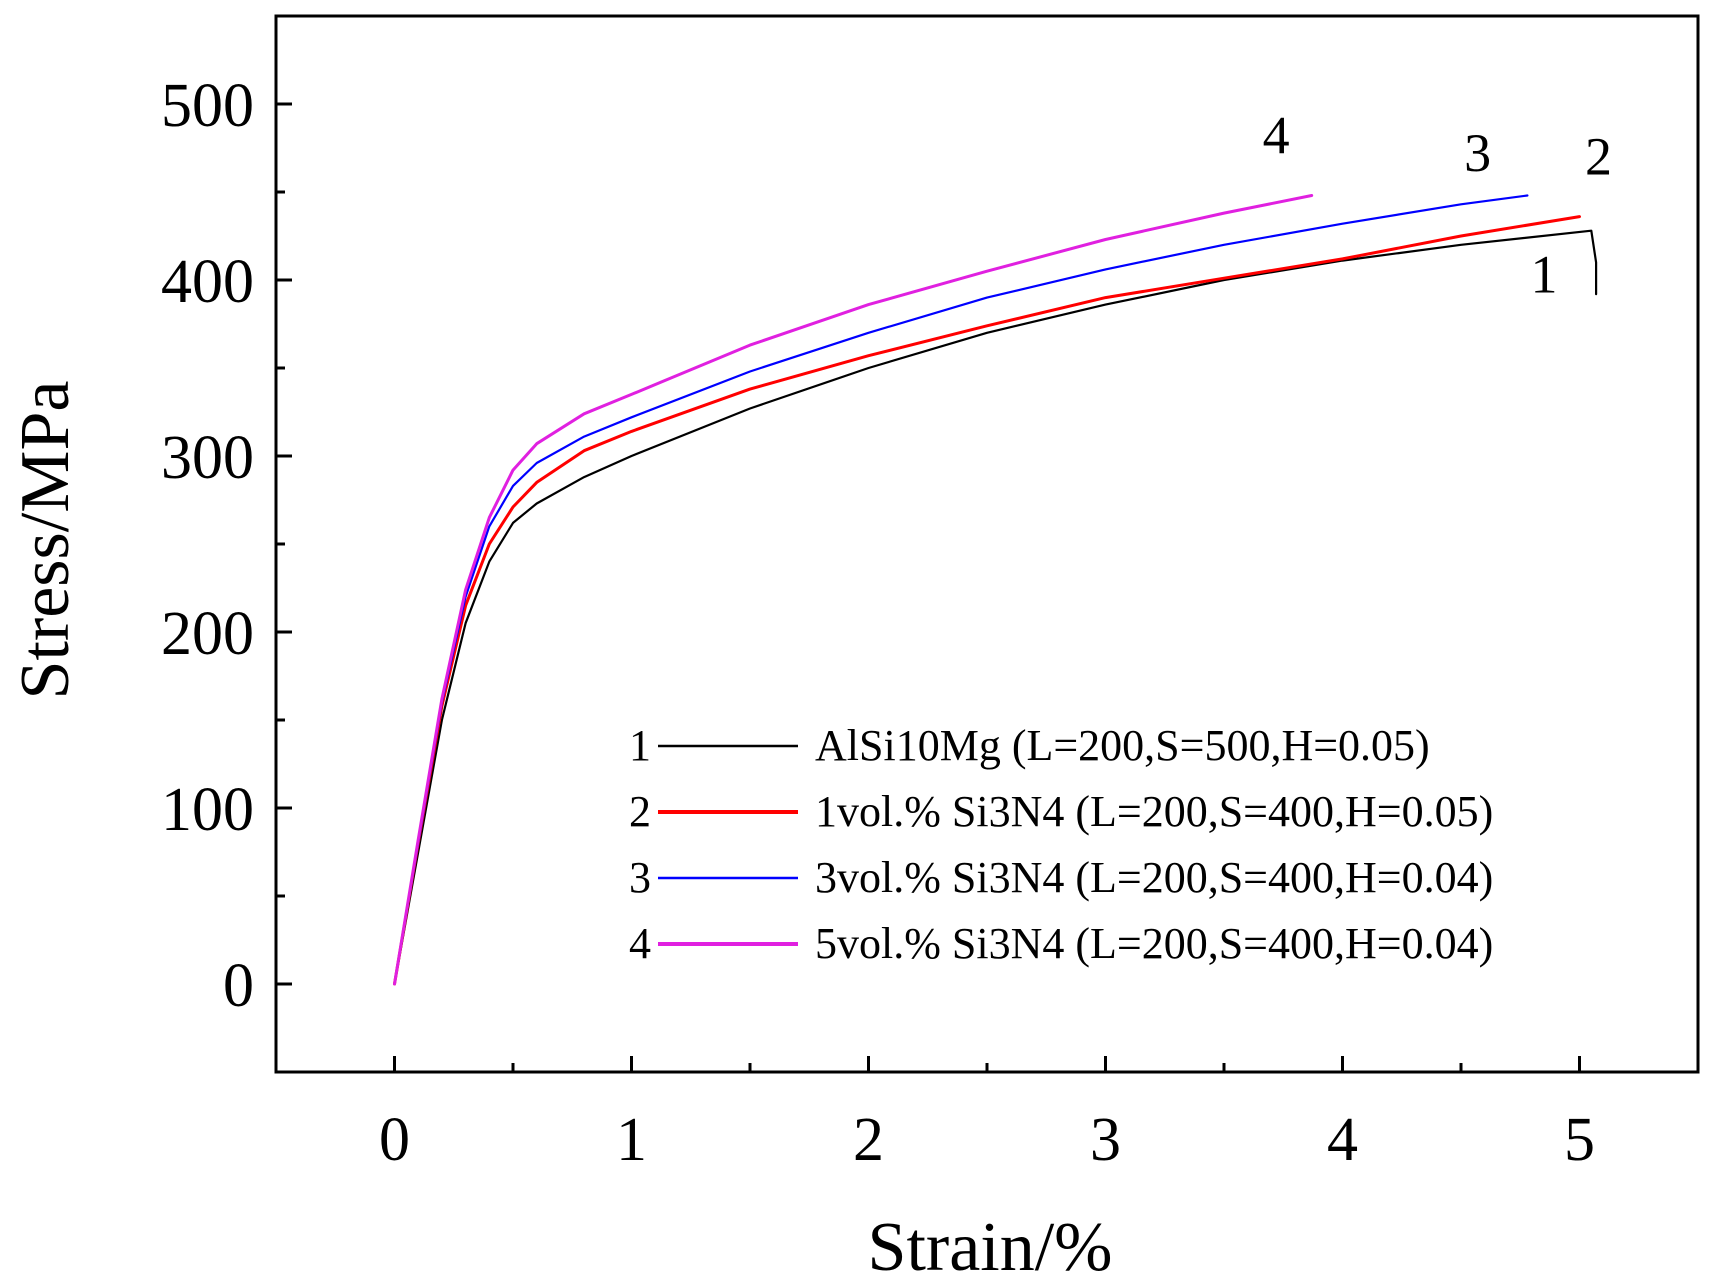 The height and width of the screenshot is (1281, 1710). What do you see at coordinates (207, 282) in the screenshot?
I see `y-tick-label: 400` at bounding box center [207, 282].